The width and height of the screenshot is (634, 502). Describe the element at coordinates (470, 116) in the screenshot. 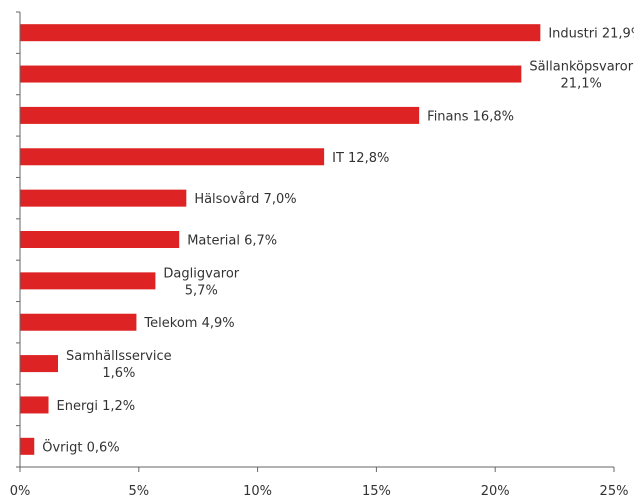

I see `data-label-finans: Finans 16,8%` at that location.